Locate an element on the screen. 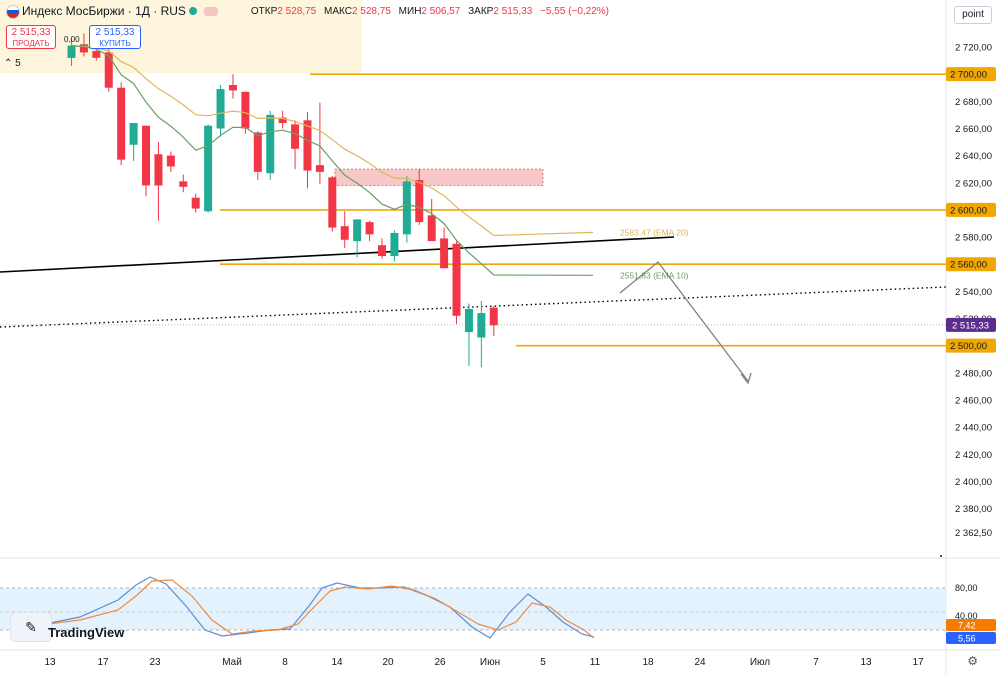 The width and height of the screenshot is (1000, 674). x-tick-label: 11 is located at coordinates (595, 662).